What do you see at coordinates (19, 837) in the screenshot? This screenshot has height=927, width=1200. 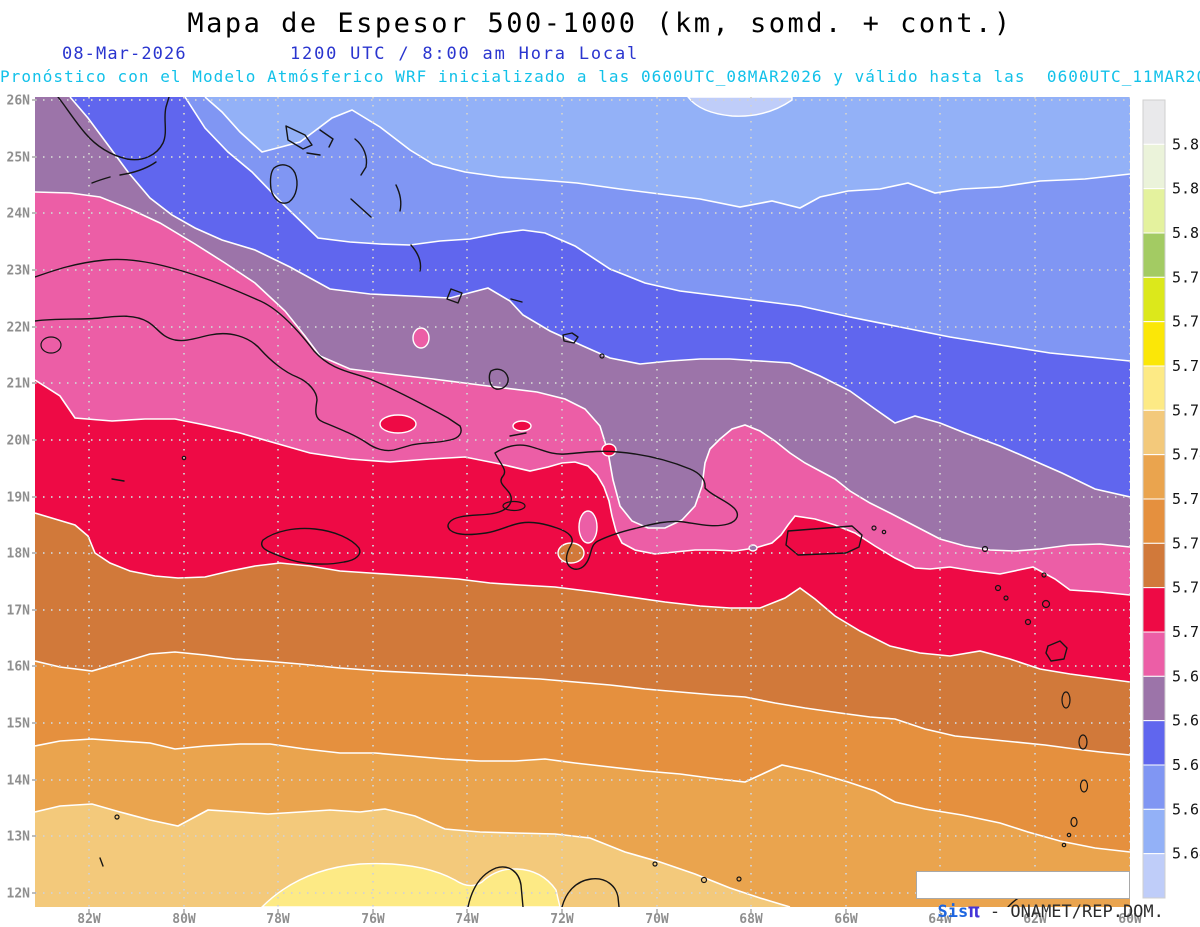 I see `lat-label-13N: 13N` at bounding box center [19, 837].